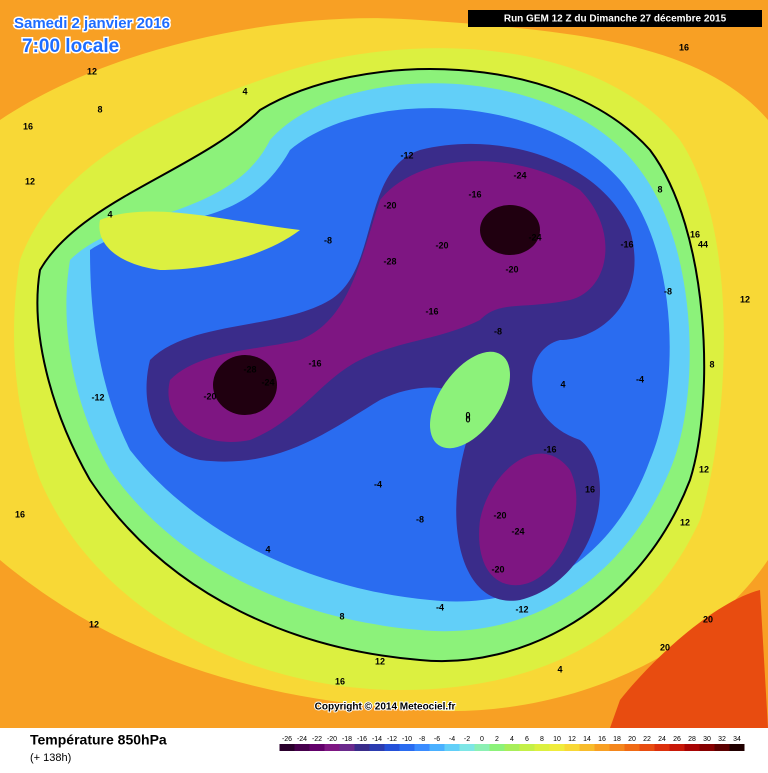 This screenshot has height=773, width=768. Describe the element at coordinates (572, 739) in the screenshot. I see `legend-tick-label: 12` at that location.